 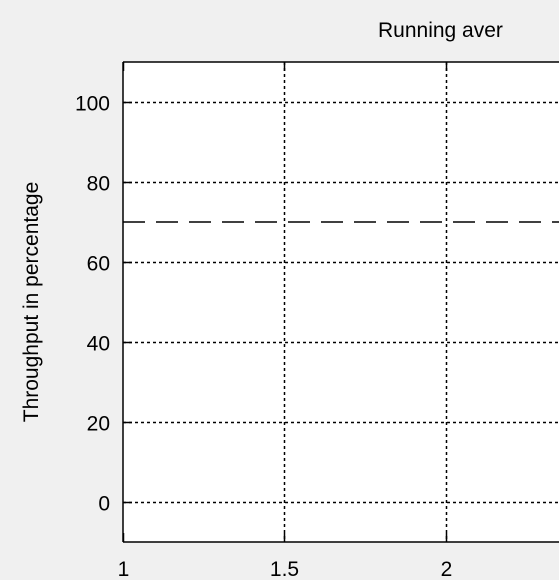 I want to click on x-tick-label: 1, so click(x=124, y=569).